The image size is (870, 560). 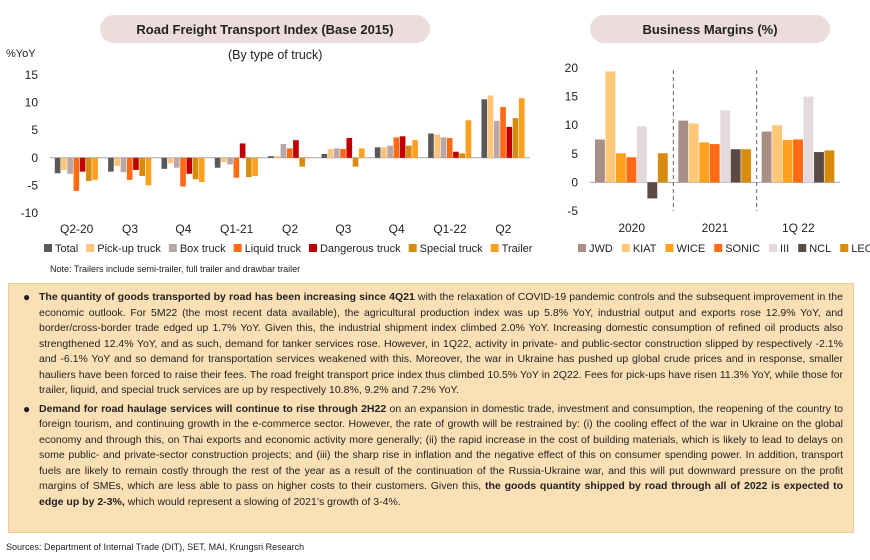 I want to click on x-tick-label: Q3, so click(x=130, y=229).